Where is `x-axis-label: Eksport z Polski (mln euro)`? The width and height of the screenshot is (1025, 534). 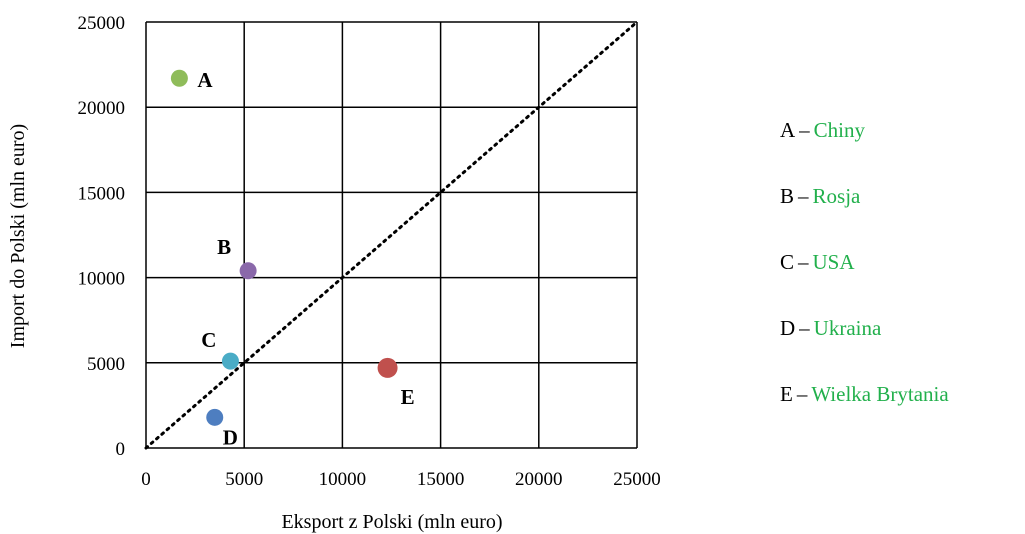 x-axis-label: Eksport z Polski (mln euro) is located at coordinates (391, 522).